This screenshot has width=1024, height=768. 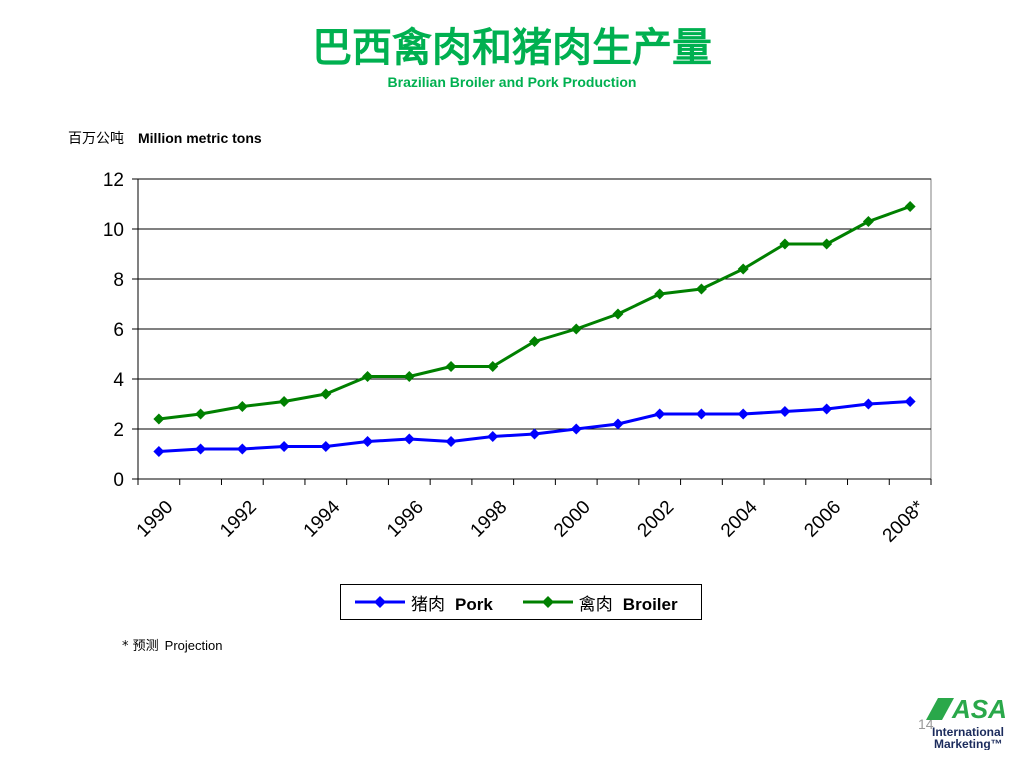 What do you see at coordinates (145, 646) in the screenshot?
I see `footnote-cn: 预测` at bounding box center [145, 646].